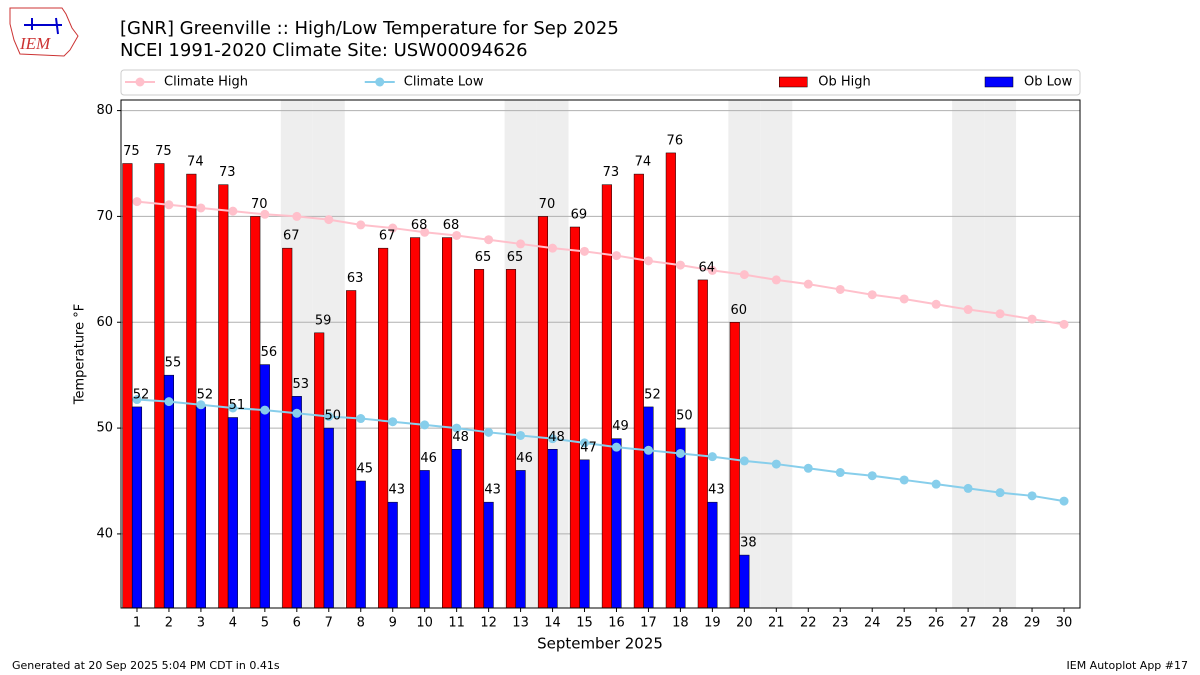 Image resolution: width=1200 pixels, height=675 pixels. I want to click on data-label: 45, so click(364, 469).